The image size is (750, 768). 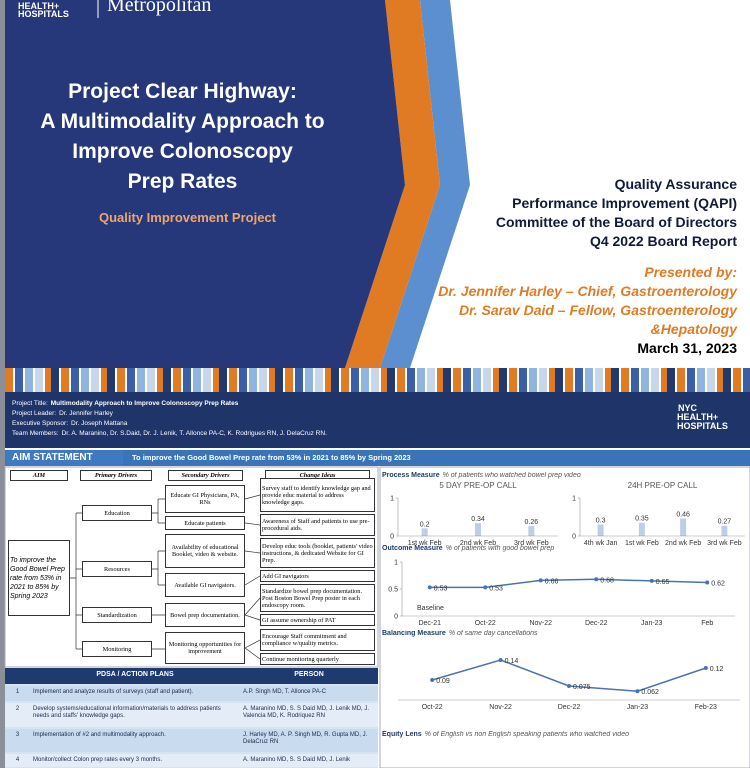 What do you see at coordinates (717, 669) in the screenshot?
I see `data-label: 0.12` at bounding box center [717, 669].